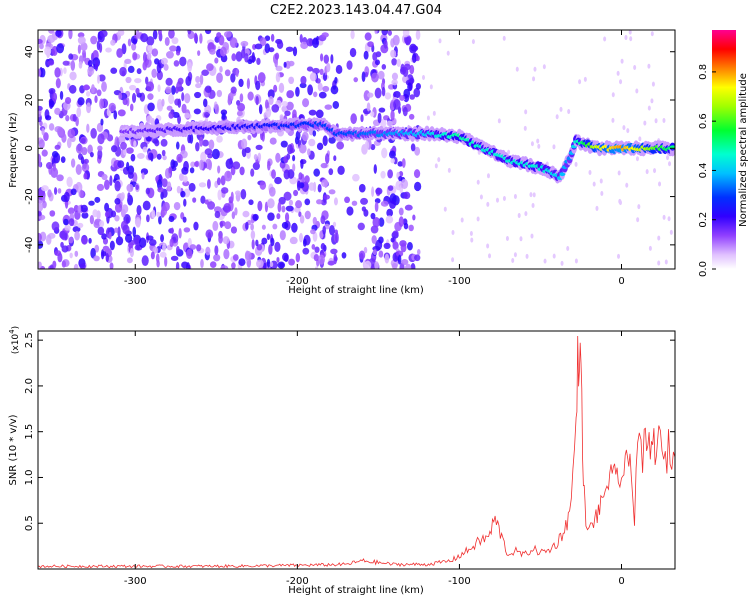  Describe the element at coordinates (743, 150) in the screenshot. I see `colorbar-label: Normalized spectral amplitude` at that location.